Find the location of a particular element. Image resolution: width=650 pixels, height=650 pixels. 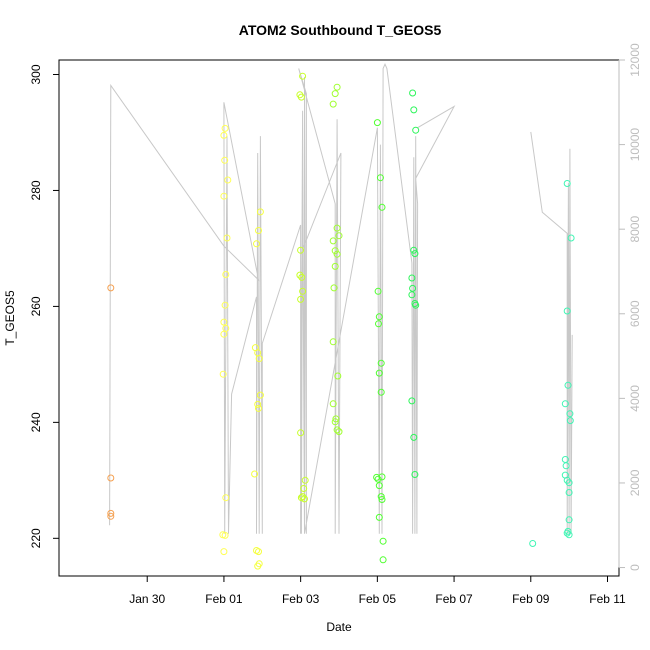

y2-tick-label: 4000 is located at coordinates (635, 398).